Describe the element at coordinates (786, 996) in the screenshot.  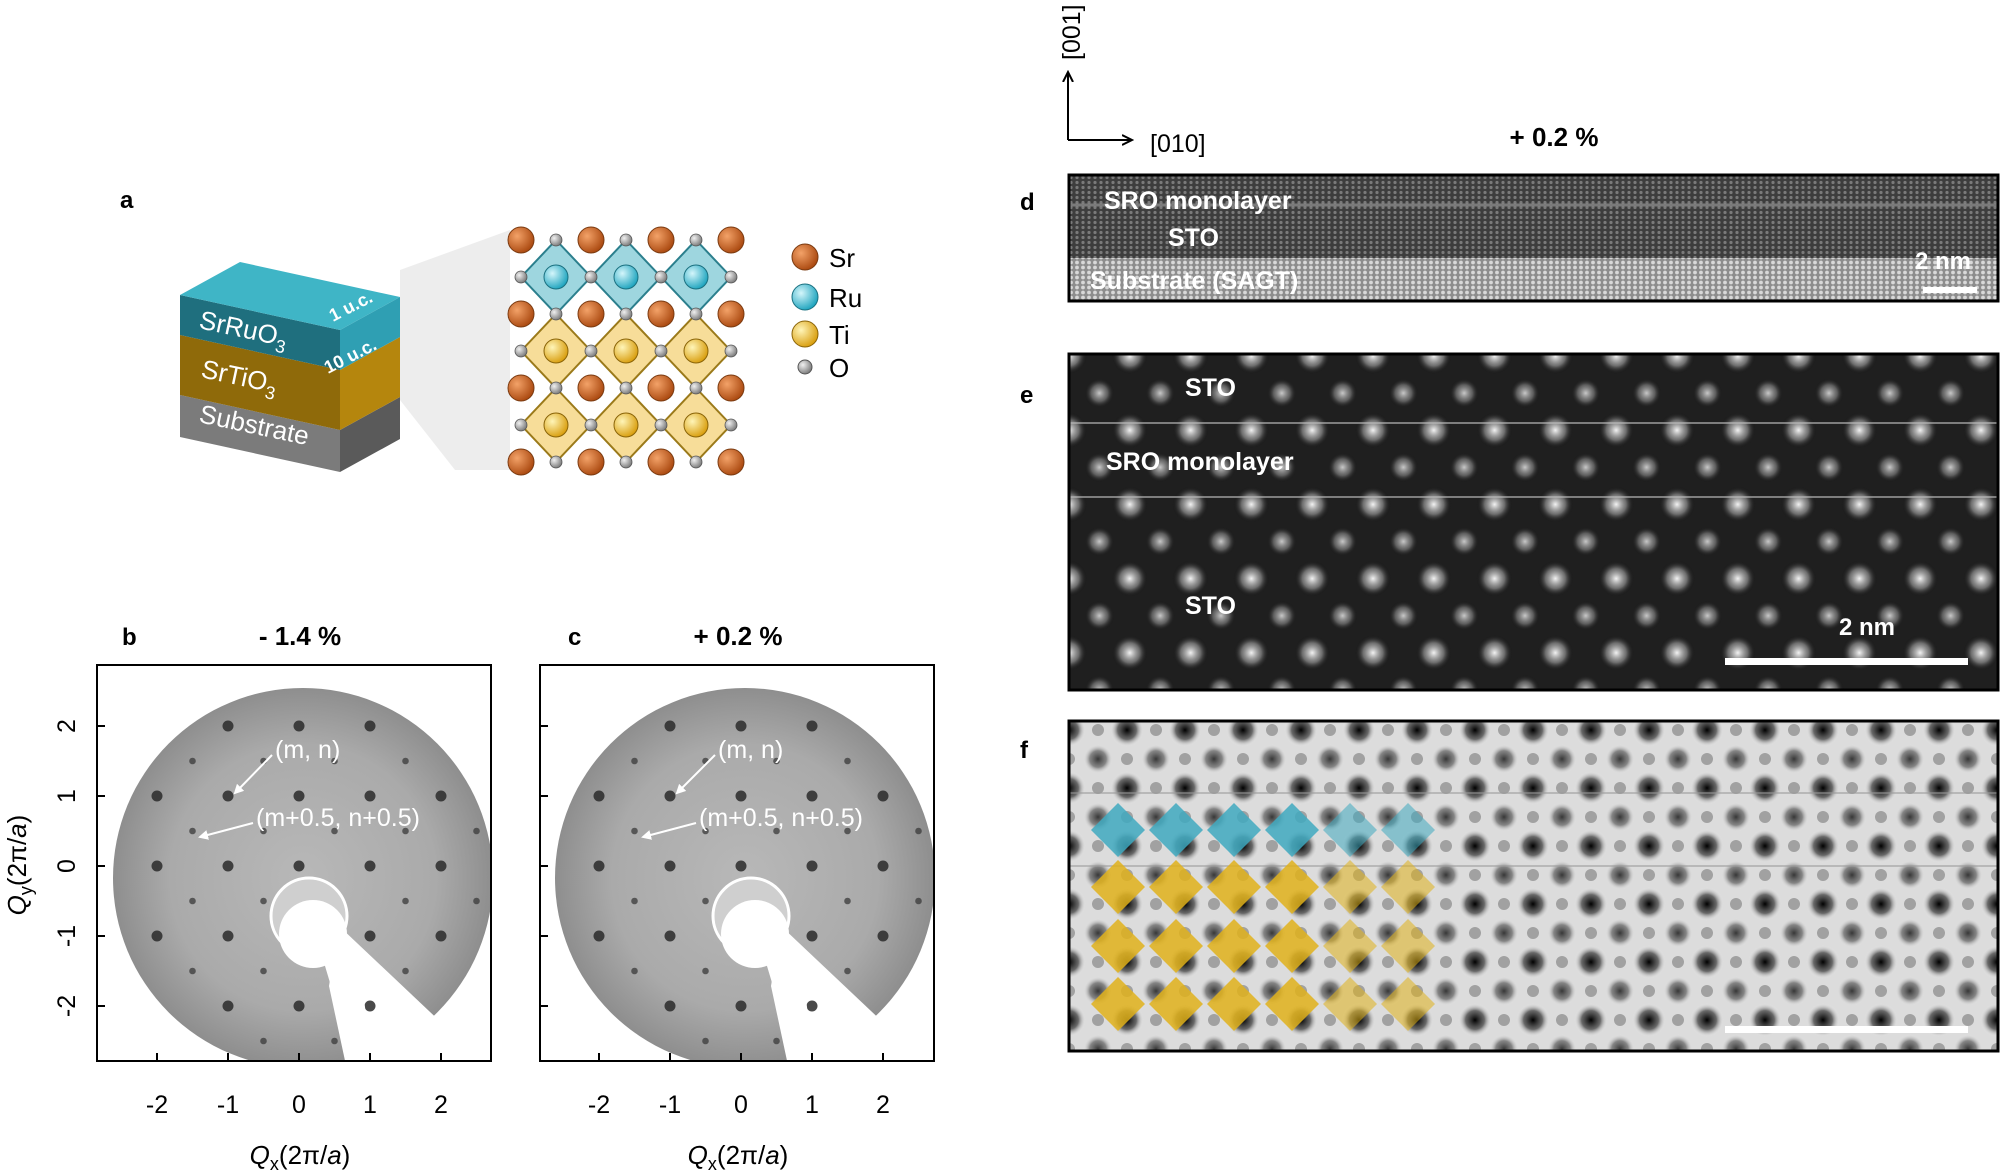
I see `gun-arm` at that location.